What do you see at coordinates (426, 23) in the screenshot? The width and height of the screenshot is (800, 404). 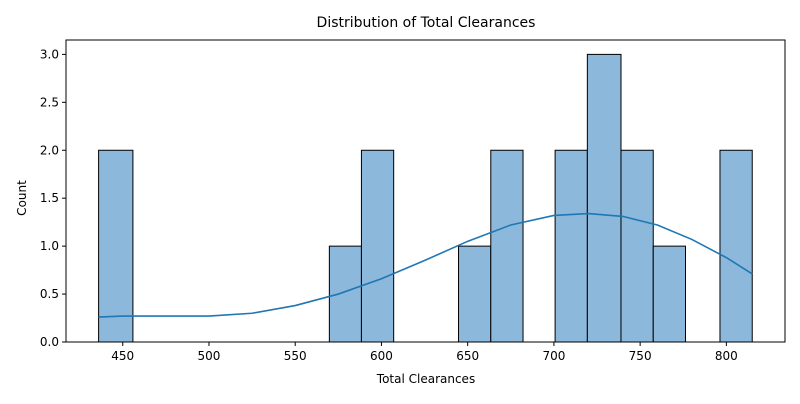 I see `chart-title: Distribution of Total Clearances` at bounding box center [426, 23].